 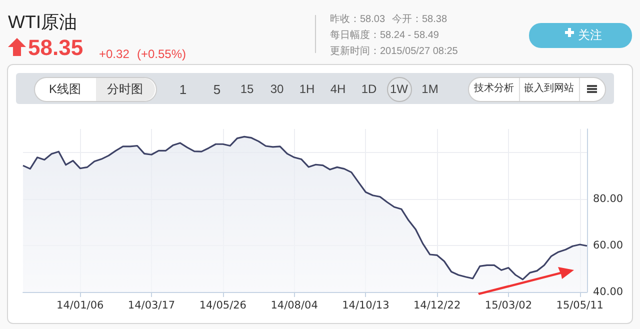 I want to click on text: 1W, so click(x=399, y=89).